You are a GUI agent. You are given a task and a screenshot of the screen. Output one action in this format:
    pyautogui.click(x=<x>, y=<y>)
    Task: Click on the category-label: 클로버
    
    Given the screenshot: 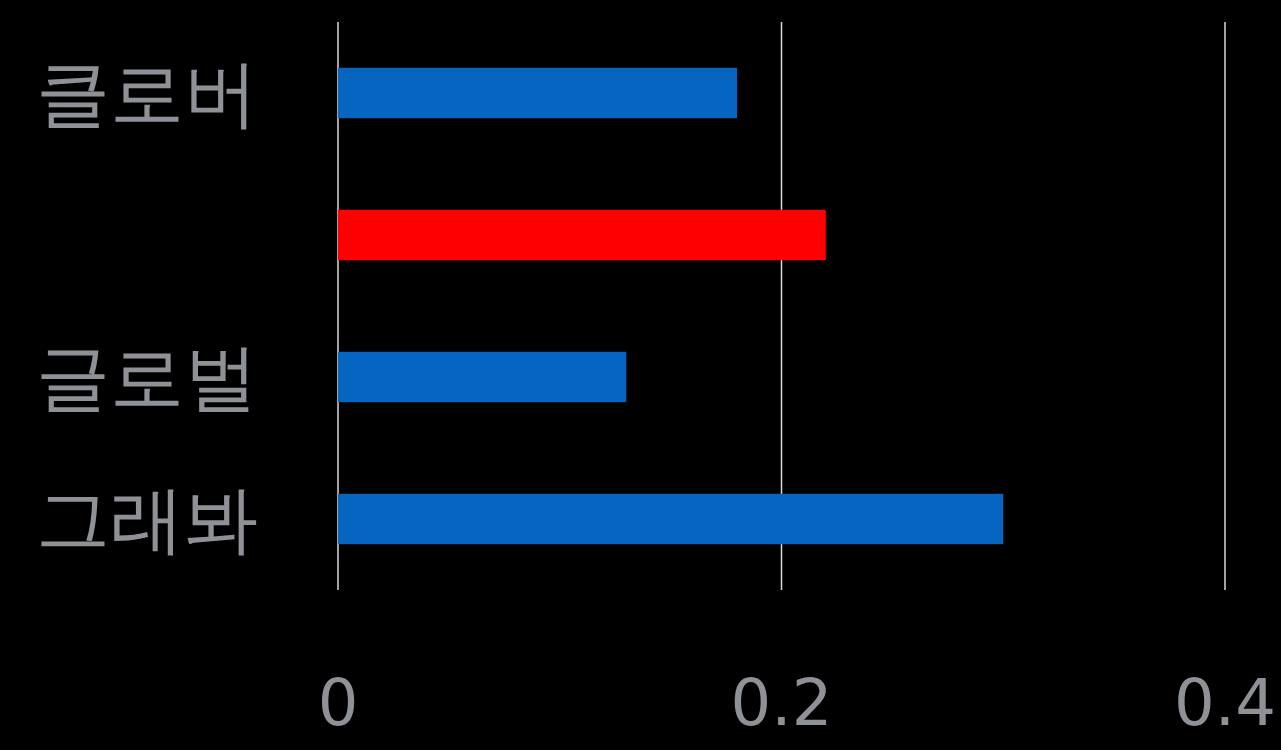 What is the action you would take?
    pyautogui.click(x=147, y=93)
    